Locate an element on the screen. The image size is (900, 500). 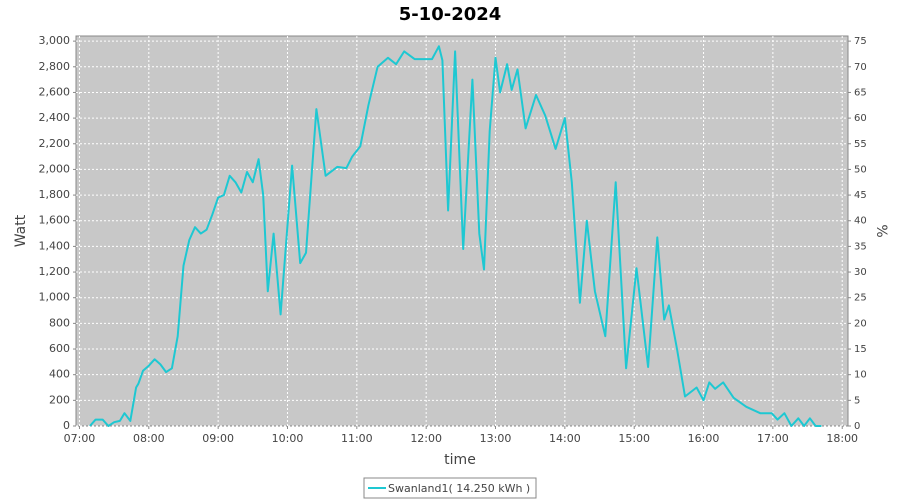
y-tick-label: 600 is located at coordinates (59, 348).